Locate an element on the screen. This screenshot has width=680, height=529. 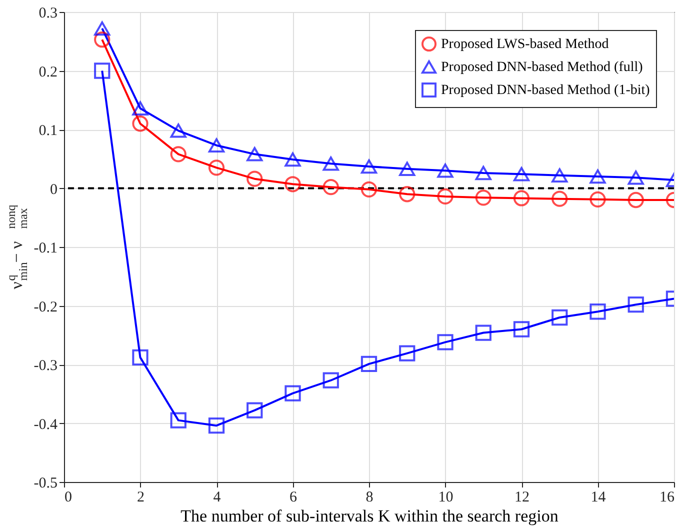
y-axis-title: νminq − νmaxnonq is located at coordinates (17, 247).